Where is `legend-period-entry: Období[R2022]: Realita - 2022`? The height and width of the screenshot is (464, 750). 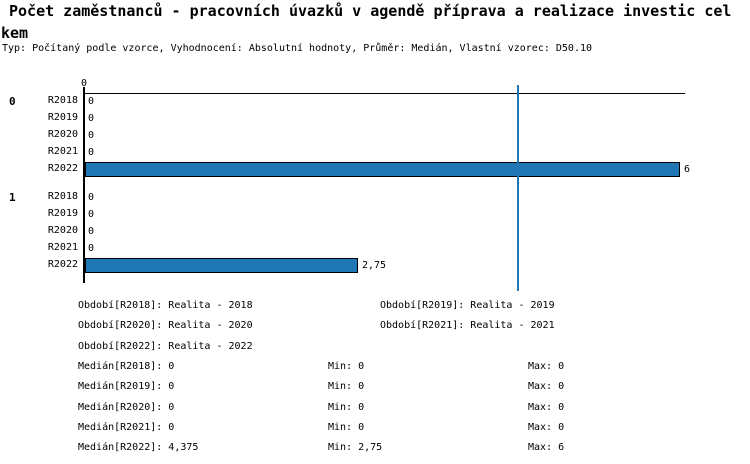
legend-period-entry: Období[R2022]: Realita - 2022 is located at coordinates (165, 346).